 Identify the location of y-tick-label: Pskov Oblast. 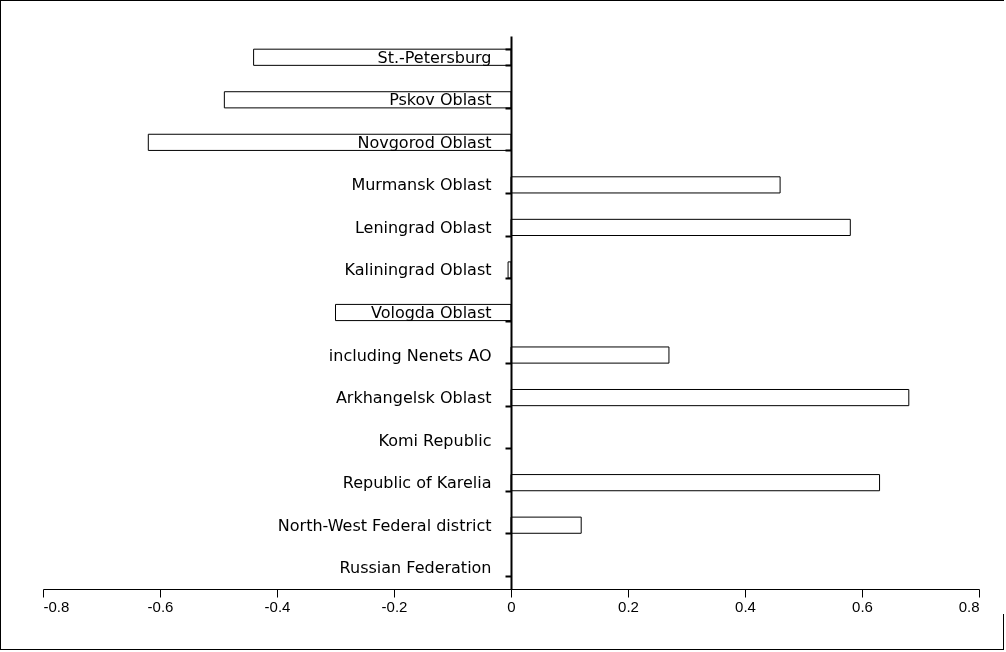
(440, 100).